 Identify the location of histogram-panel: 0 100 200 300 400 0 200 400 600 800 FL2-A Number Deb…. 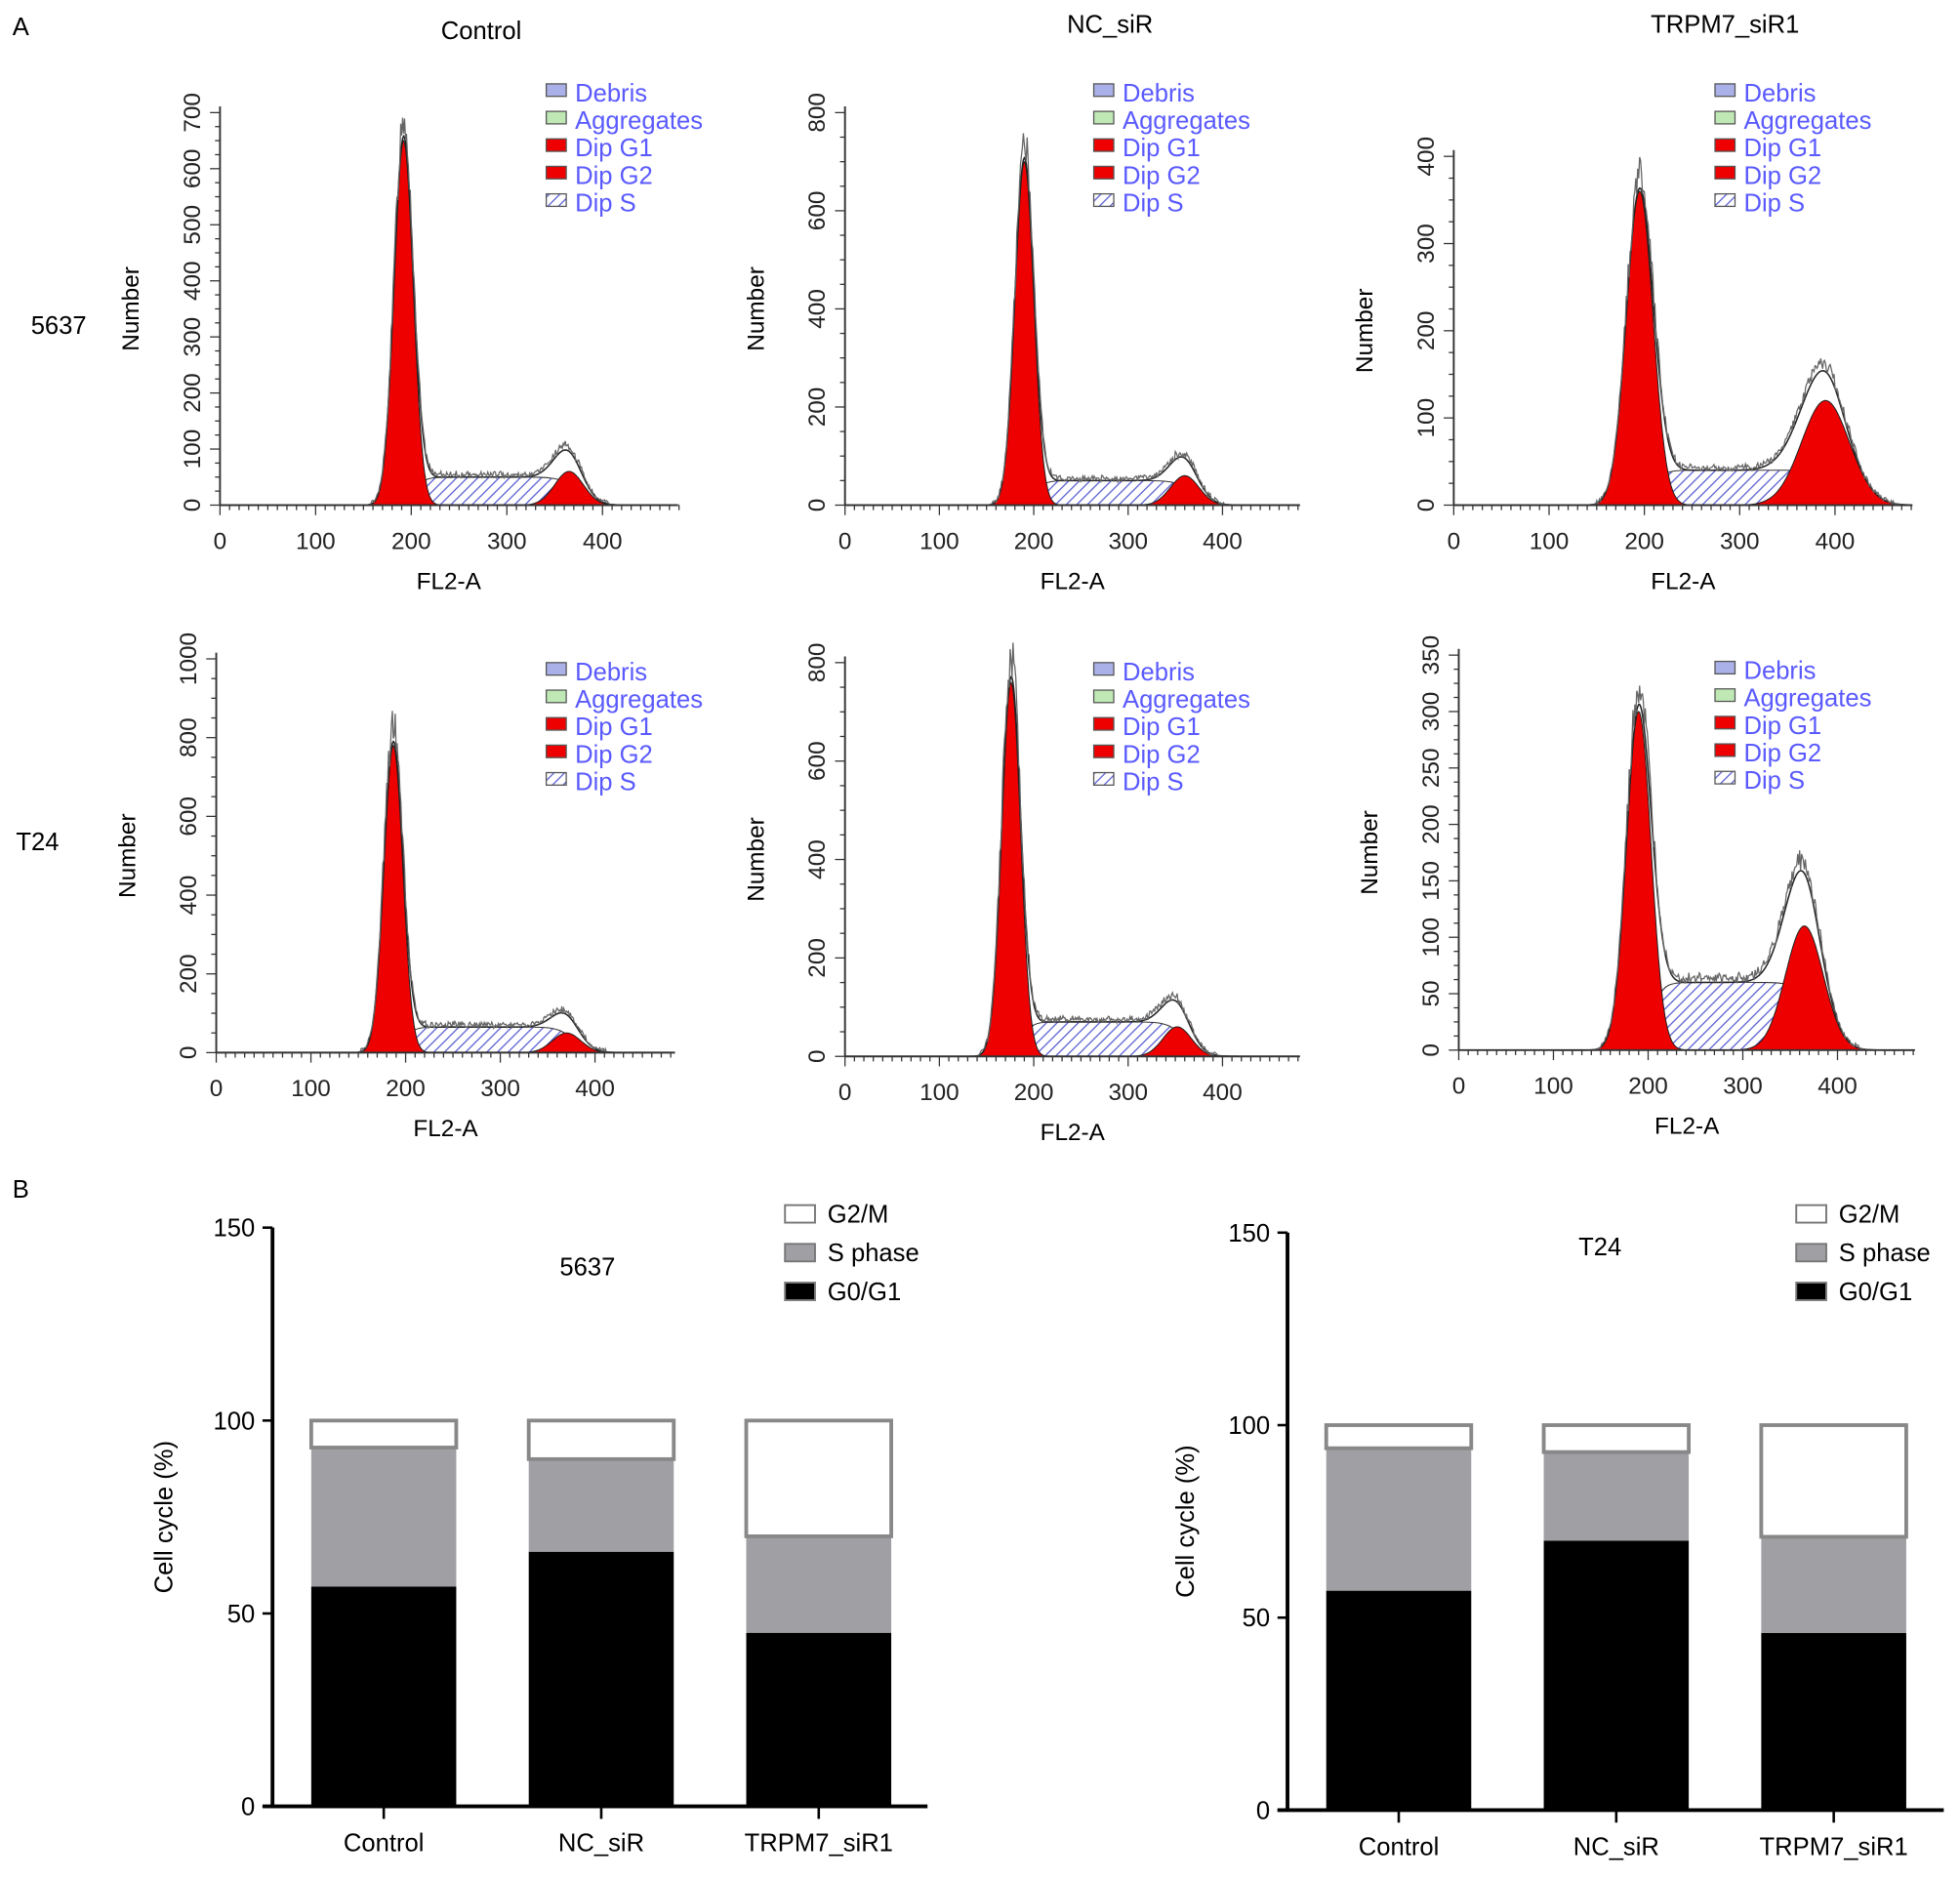
(1022, 894).